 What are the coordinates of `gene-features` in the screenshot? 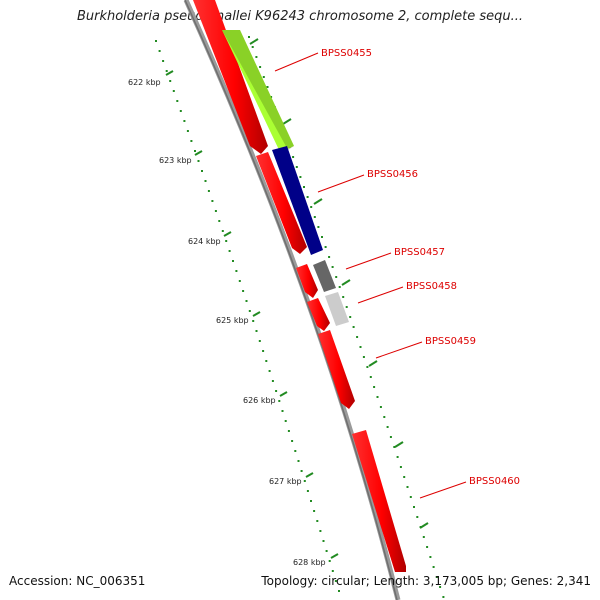 It's located at (285, 178).